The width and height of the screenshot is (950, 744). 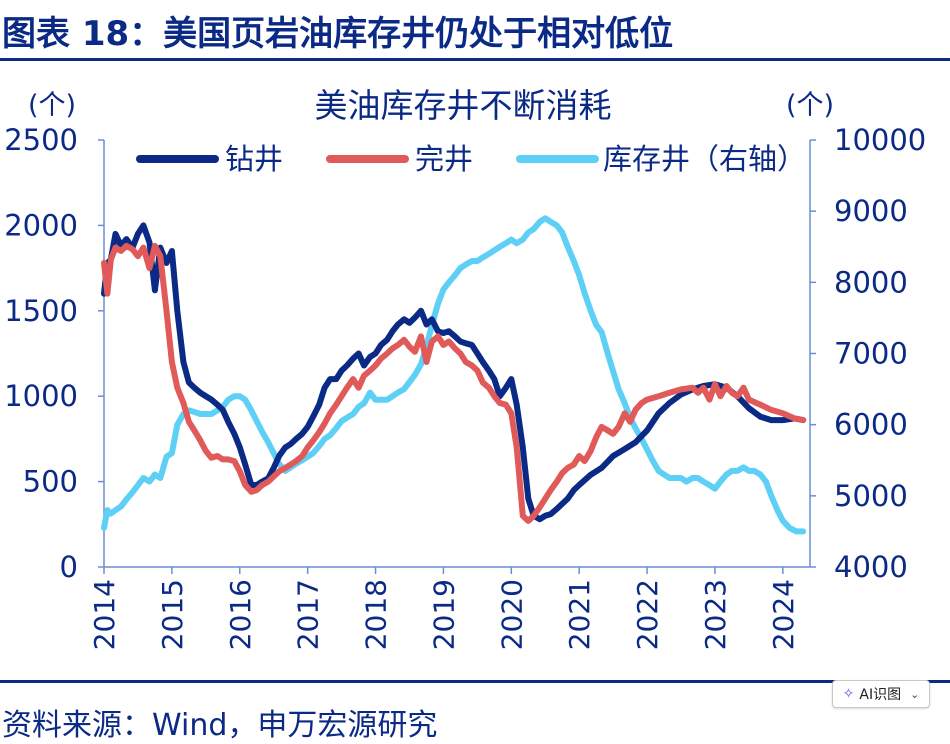 What do you see at coordinates (338, 34) in the screenshot?
I see `figure-title: 图表 18：美国页岩油库存井仍处于相对低位` at bounding box center [338, 34].